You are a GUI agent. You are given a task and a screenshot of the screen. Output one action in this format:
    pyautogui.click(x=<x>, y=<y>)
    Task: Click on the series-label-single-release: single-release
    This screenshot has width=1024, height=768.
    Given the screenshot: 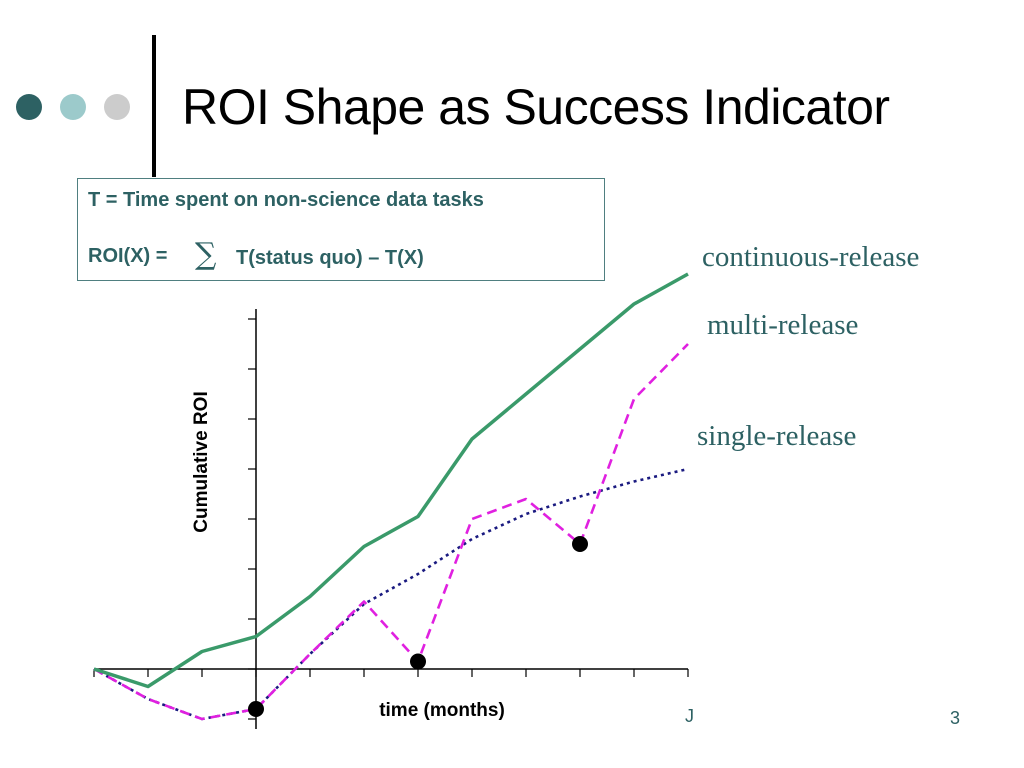 What is the action you would take?
    pyautogui.click(x=777, y=436)
    